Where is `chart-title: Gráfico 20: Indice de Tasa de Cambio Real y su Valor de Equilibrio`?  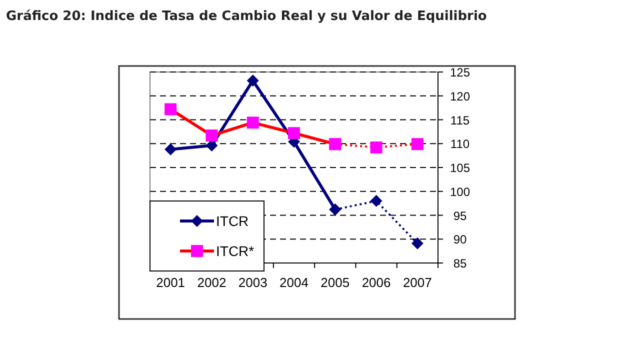
chart-title: Gráfico 20: Indice de Tasa de Cambio Real y su Valor de Equilibrio is located at coordinates (246, 16).